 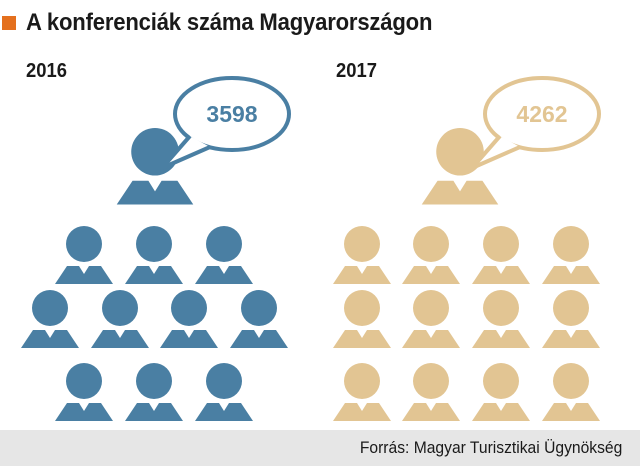 What do you see at coordinates (155, 166) in the screenshot?
I see `leader-person-2016` at bounding box center [155, 166].